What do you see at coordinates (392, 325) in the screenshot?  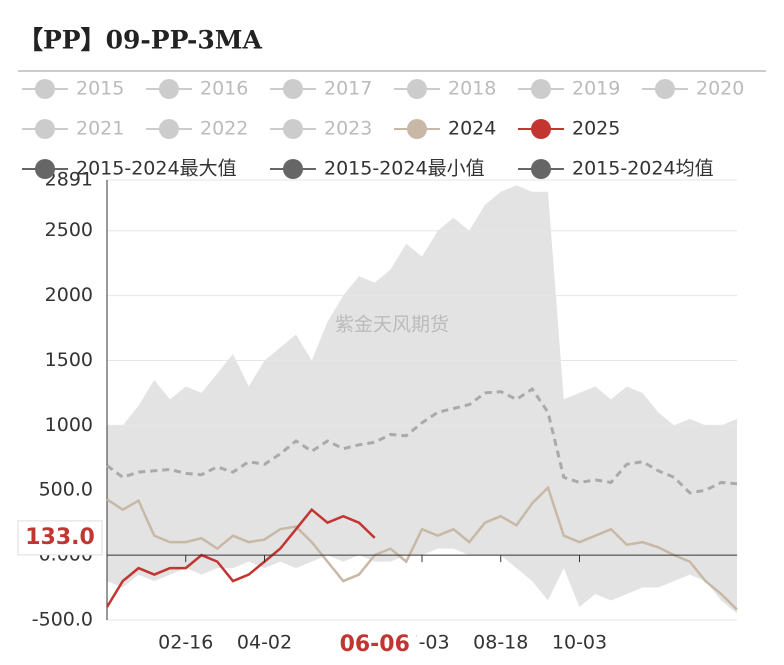 I see `watermark: 紫金天风期货` at bounding box center [392, 325].